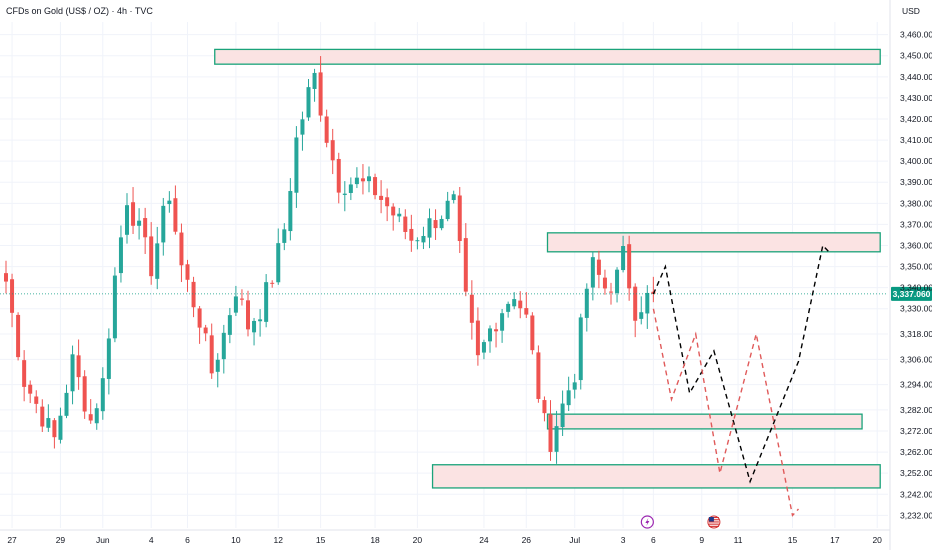 The height and width of the screenshot is (555, 932). What do you see at coordinates (916, 431) in the screenshot?
I see `price-tick-label: 3,272.000` at bounding box center [916, 431].